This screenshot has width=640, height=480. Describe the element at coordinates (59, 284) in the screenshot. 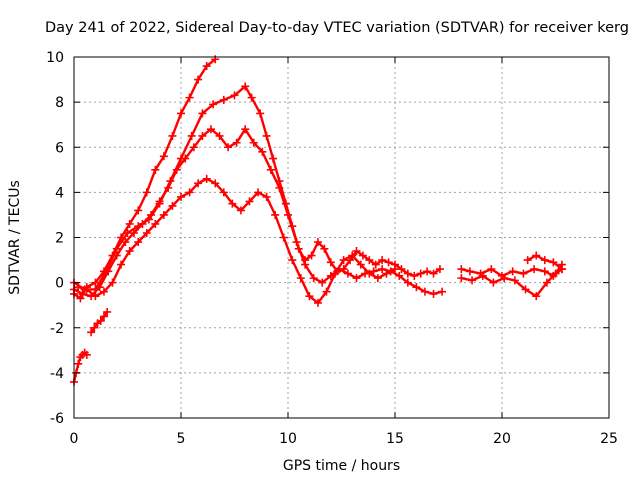

I see `y-tick-label: 0` at that location.